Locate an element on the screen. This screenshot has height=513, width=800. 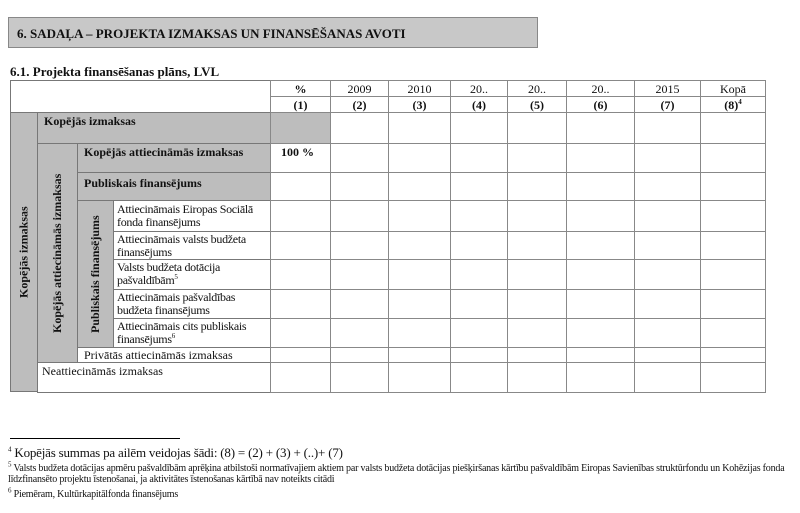
column-header: 2009 is located at coordinates (359, 88).